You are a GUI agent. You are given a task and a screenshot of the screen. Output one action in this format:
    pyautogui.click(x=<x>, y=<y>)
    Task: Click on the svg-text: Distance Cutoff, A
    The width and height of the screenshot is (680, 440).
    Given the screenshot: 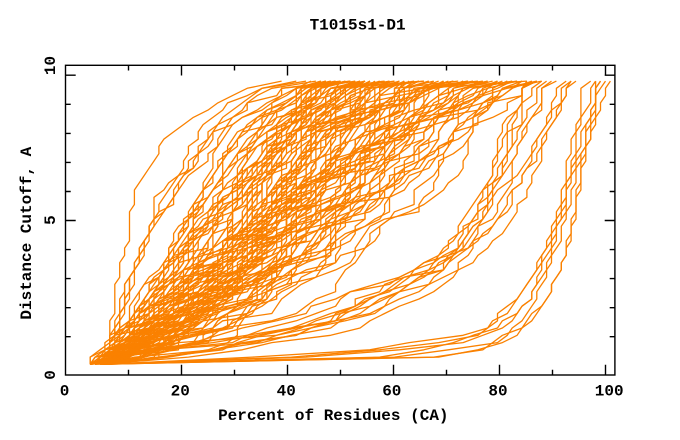 What is the action you would take?
    pyautogui.click(x=27, y=232)
    